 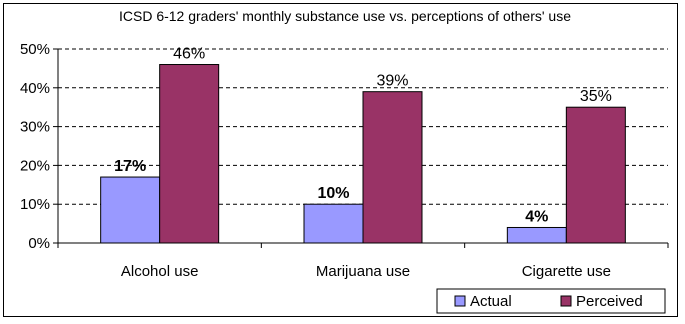 I want to click on data-label: 46%, so click(x=189, y=54).